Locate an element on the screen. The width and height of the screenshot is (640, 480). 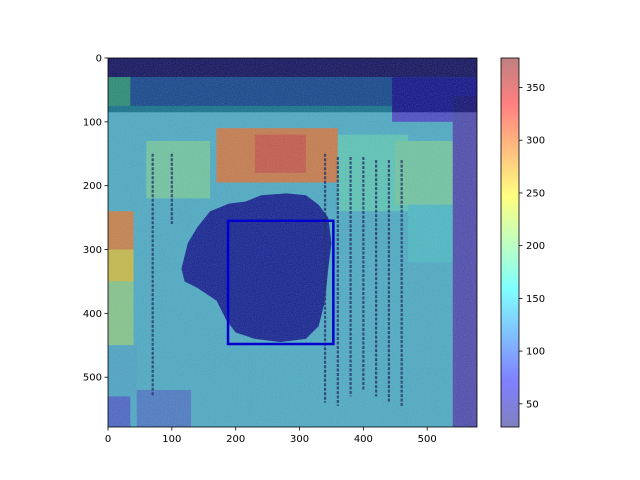
x-tick-label: 500 is located at coordinates (427, 439).